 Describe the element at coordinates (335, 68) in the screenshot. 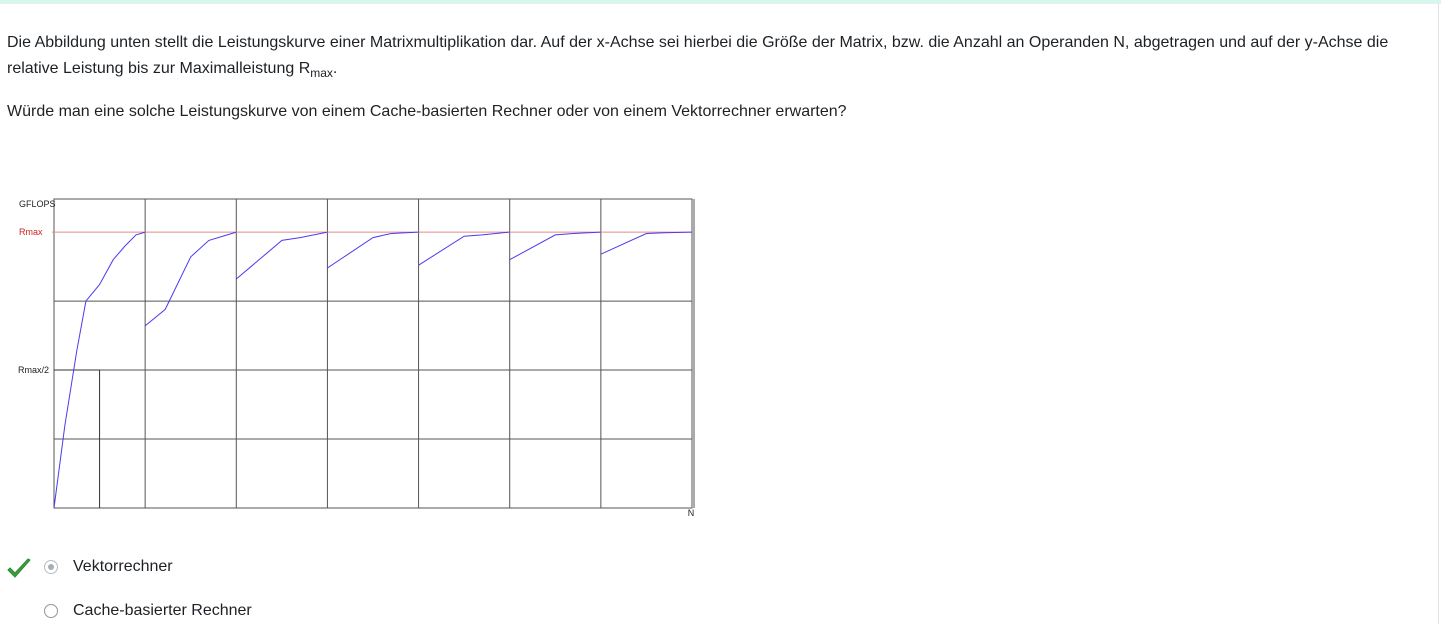

I see `question-paragraph-1-end: .` at that location.